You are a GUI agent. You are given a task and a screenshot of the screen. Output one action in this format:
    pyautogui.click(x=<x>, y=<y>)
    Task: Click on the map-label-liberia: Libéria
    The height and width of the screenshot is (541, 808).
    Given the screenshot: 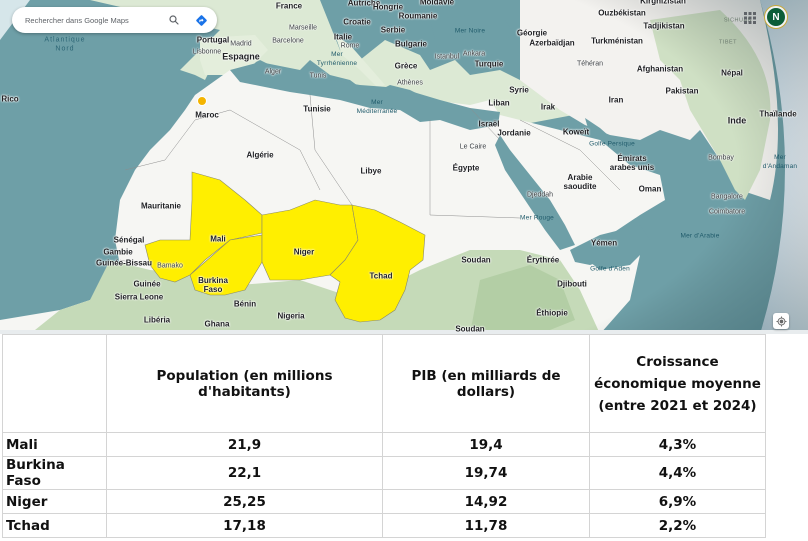 What is the action you would take?
    pyautogui.click(x=157, y=320)
    